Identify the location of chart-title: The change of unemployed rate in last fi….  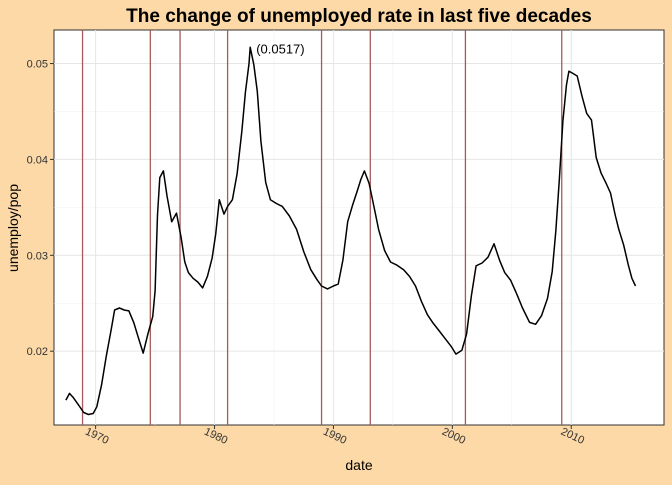
(359, 16).